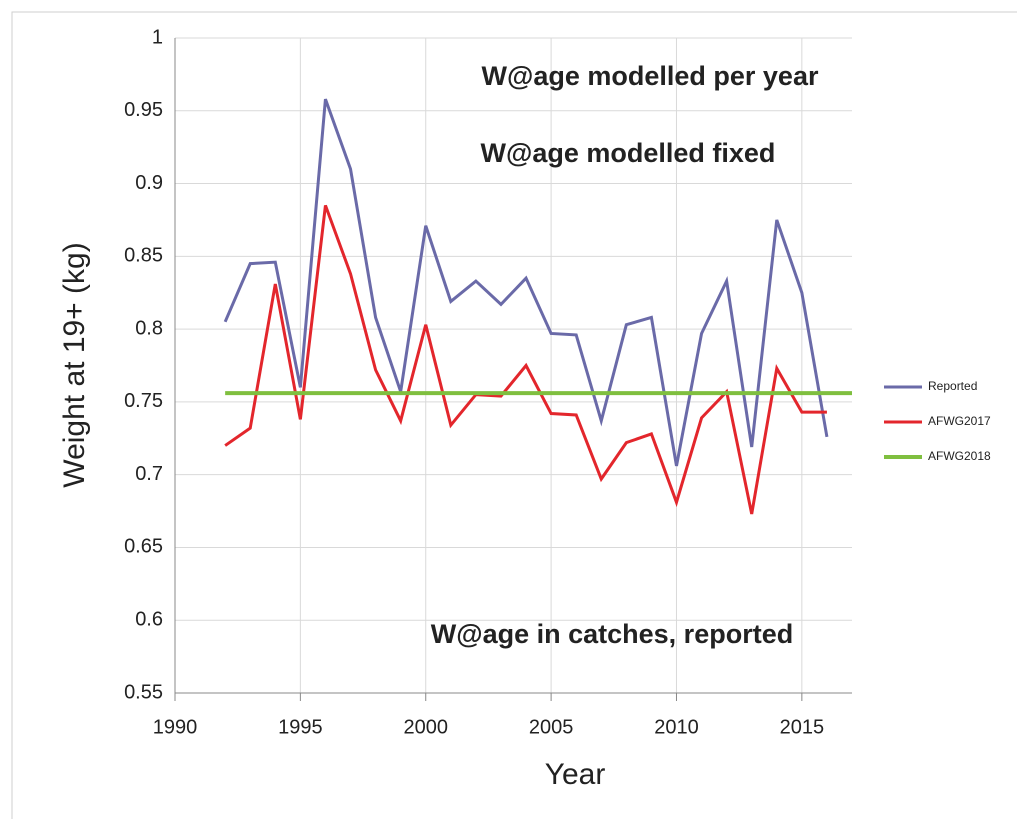 The image size is (1017, 819). Describe the element at coordinates (143, 401) in the screenshot. I see `y-tick-label: 0.75` at that location.